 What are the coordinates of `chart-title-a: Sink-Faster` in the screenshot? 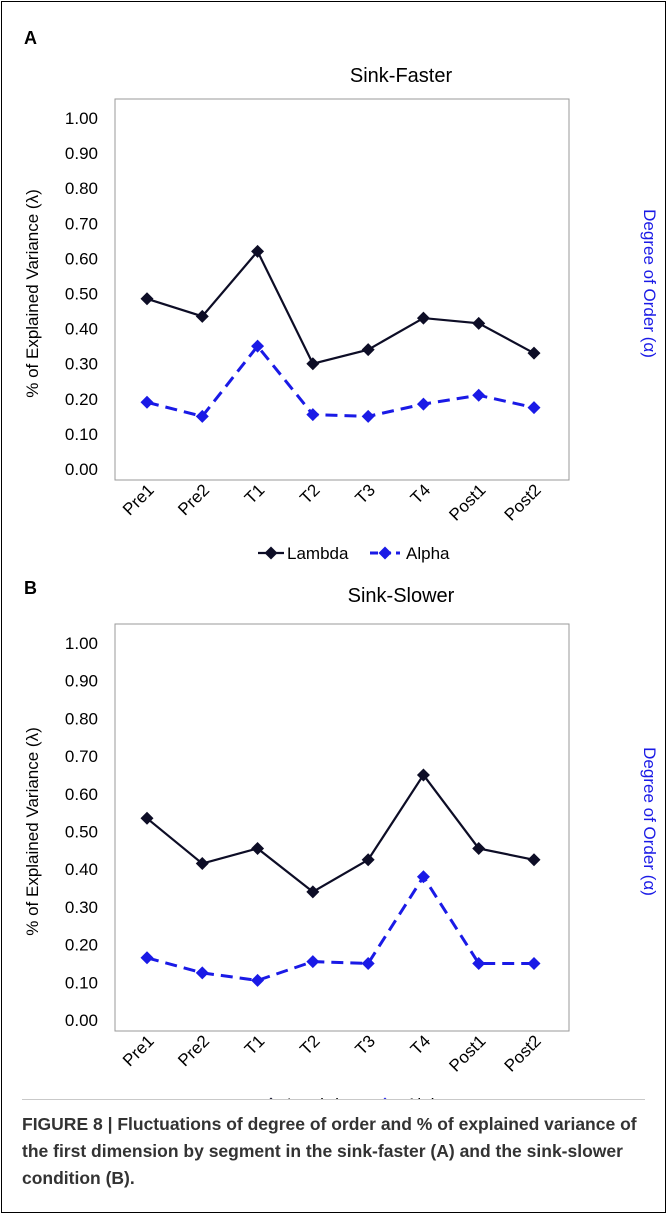 It's located at (401, 76).